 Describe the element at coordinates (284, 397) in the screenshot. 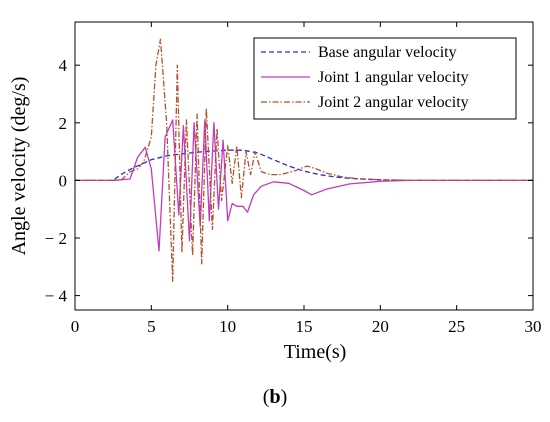

I see `caption-close: )` at that location.